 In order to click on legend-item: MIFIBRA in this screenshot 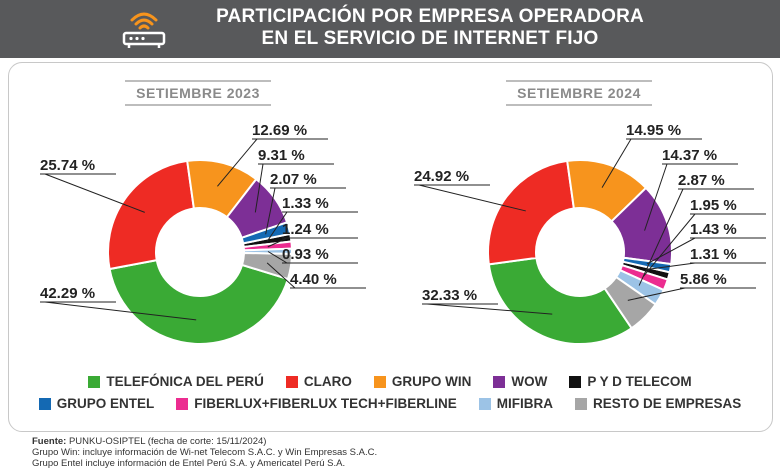, I will do `click(515, 403)`.